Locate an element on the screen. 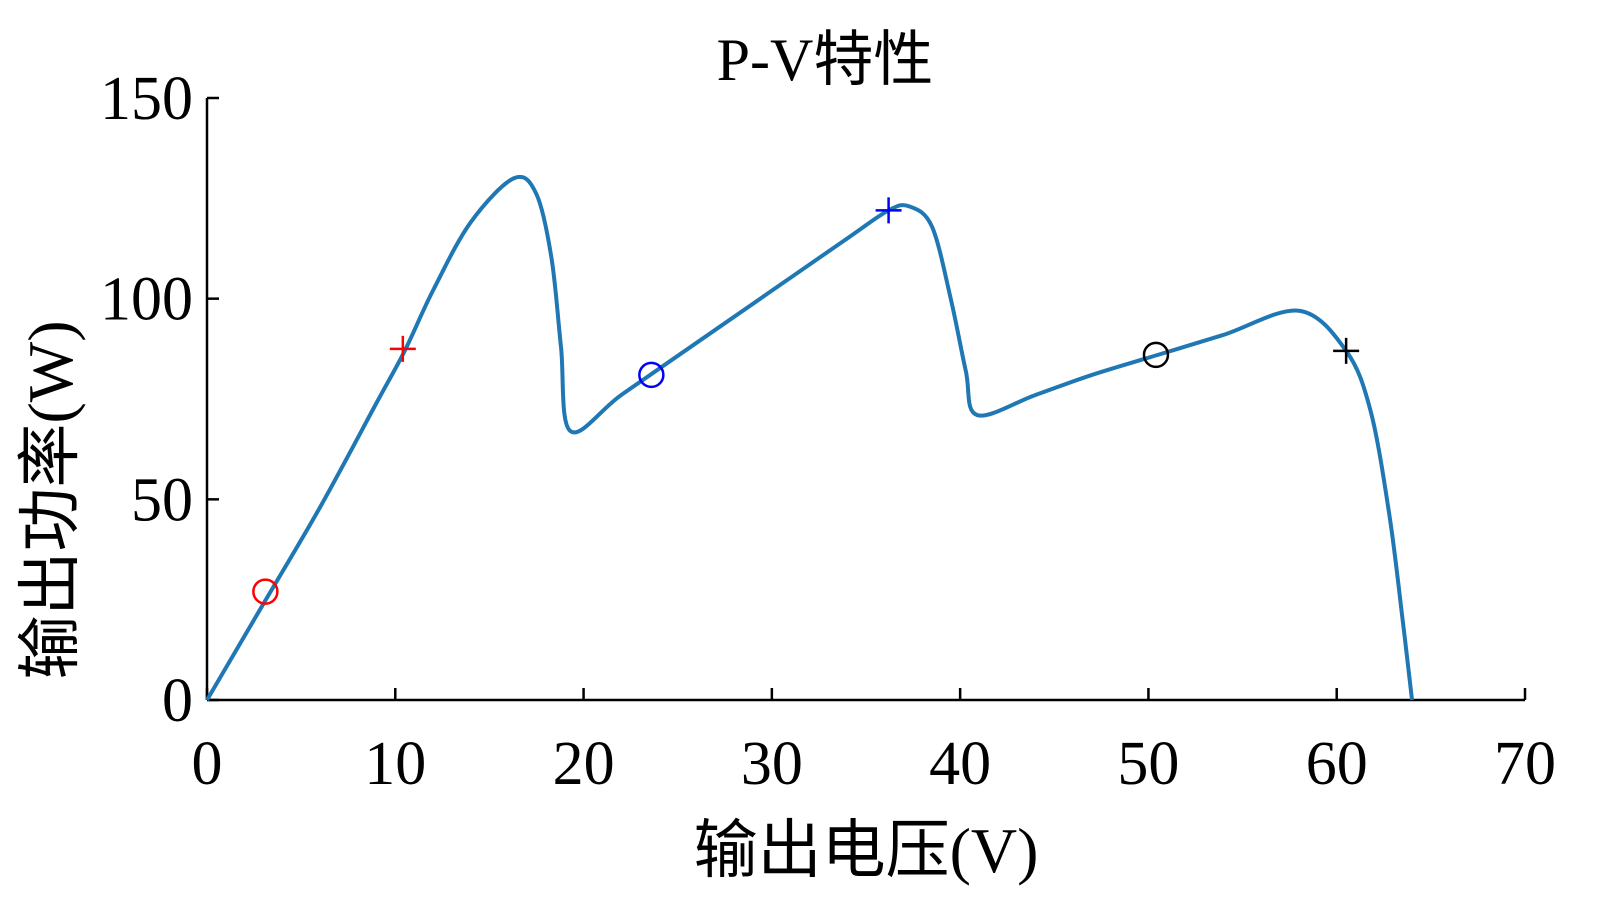  x-tick-label: 10 is located at coordinates (395, 764).